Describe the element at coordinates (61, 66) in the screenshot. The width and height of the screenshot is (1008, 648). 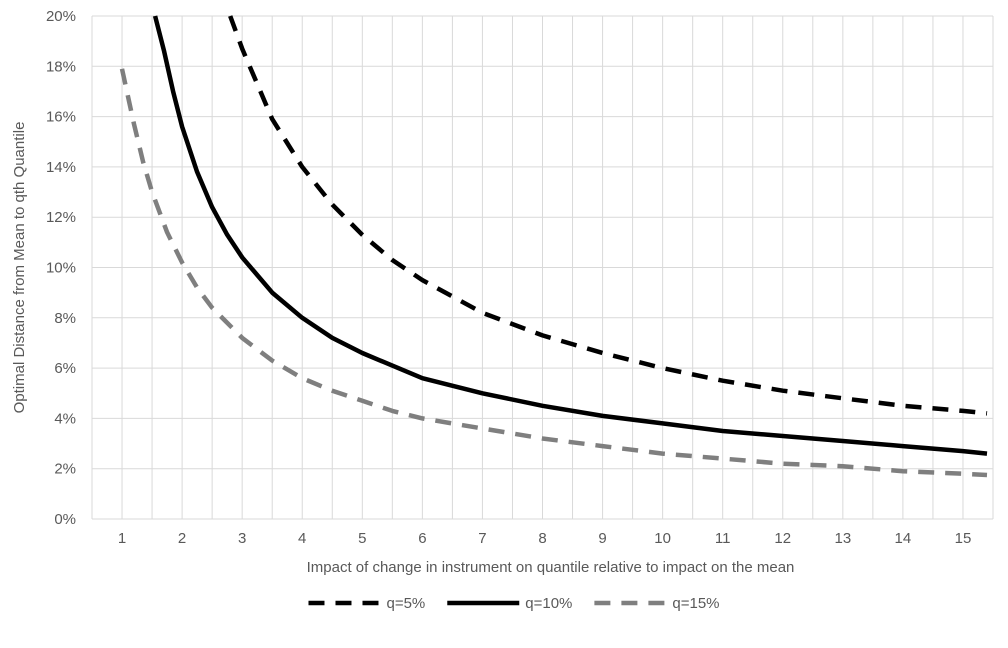
I see `y-tick-label: 18%` at that location.